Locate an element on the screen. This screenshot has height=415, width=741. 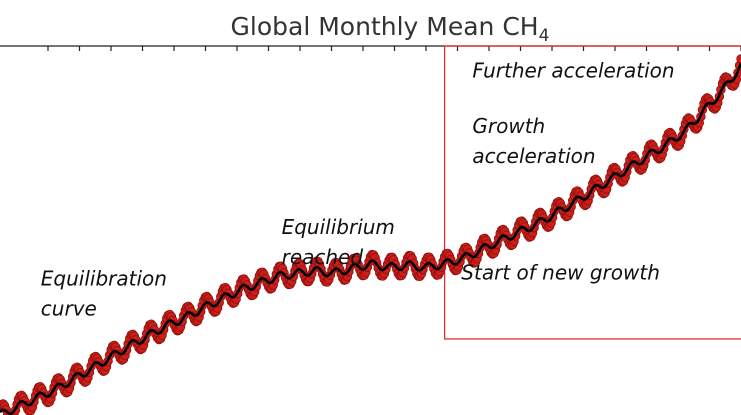
annotation-line: Start of new growth is located at coordinates (560, 273).